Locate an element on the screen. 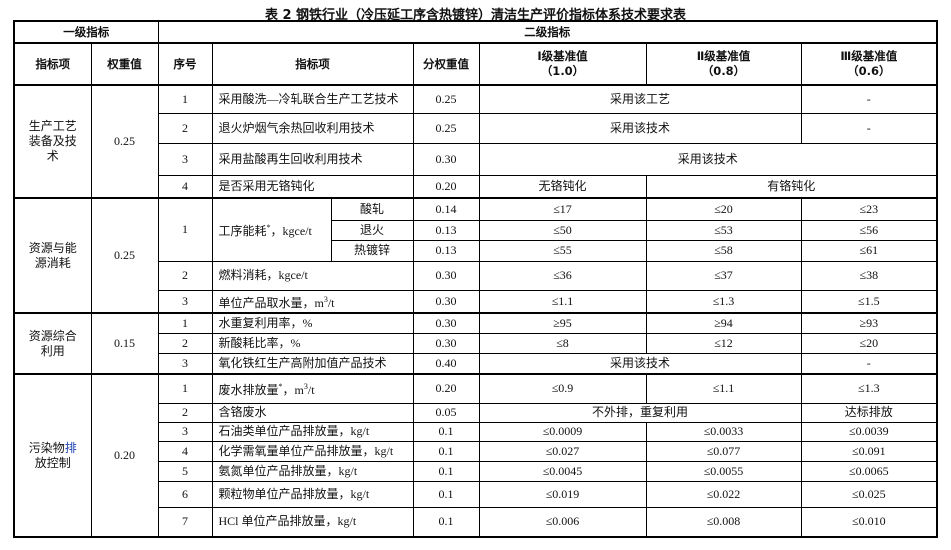 Image resolution: width=951 pixels, height=550 pixels. row-indicator: 是否采用无铬钝化 is located at coordinates (312, 186).